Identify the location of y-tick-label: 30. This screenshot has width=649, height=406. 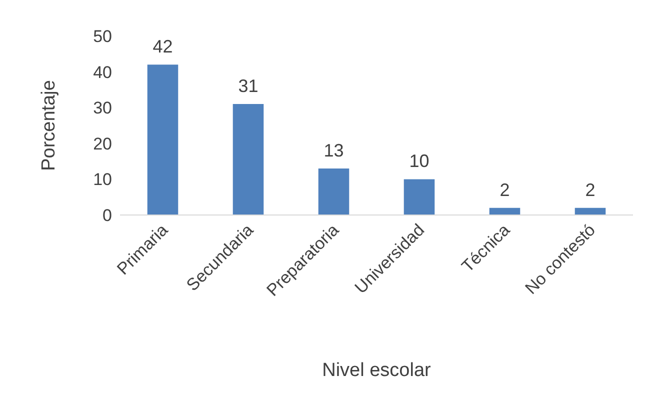
(102, 108).